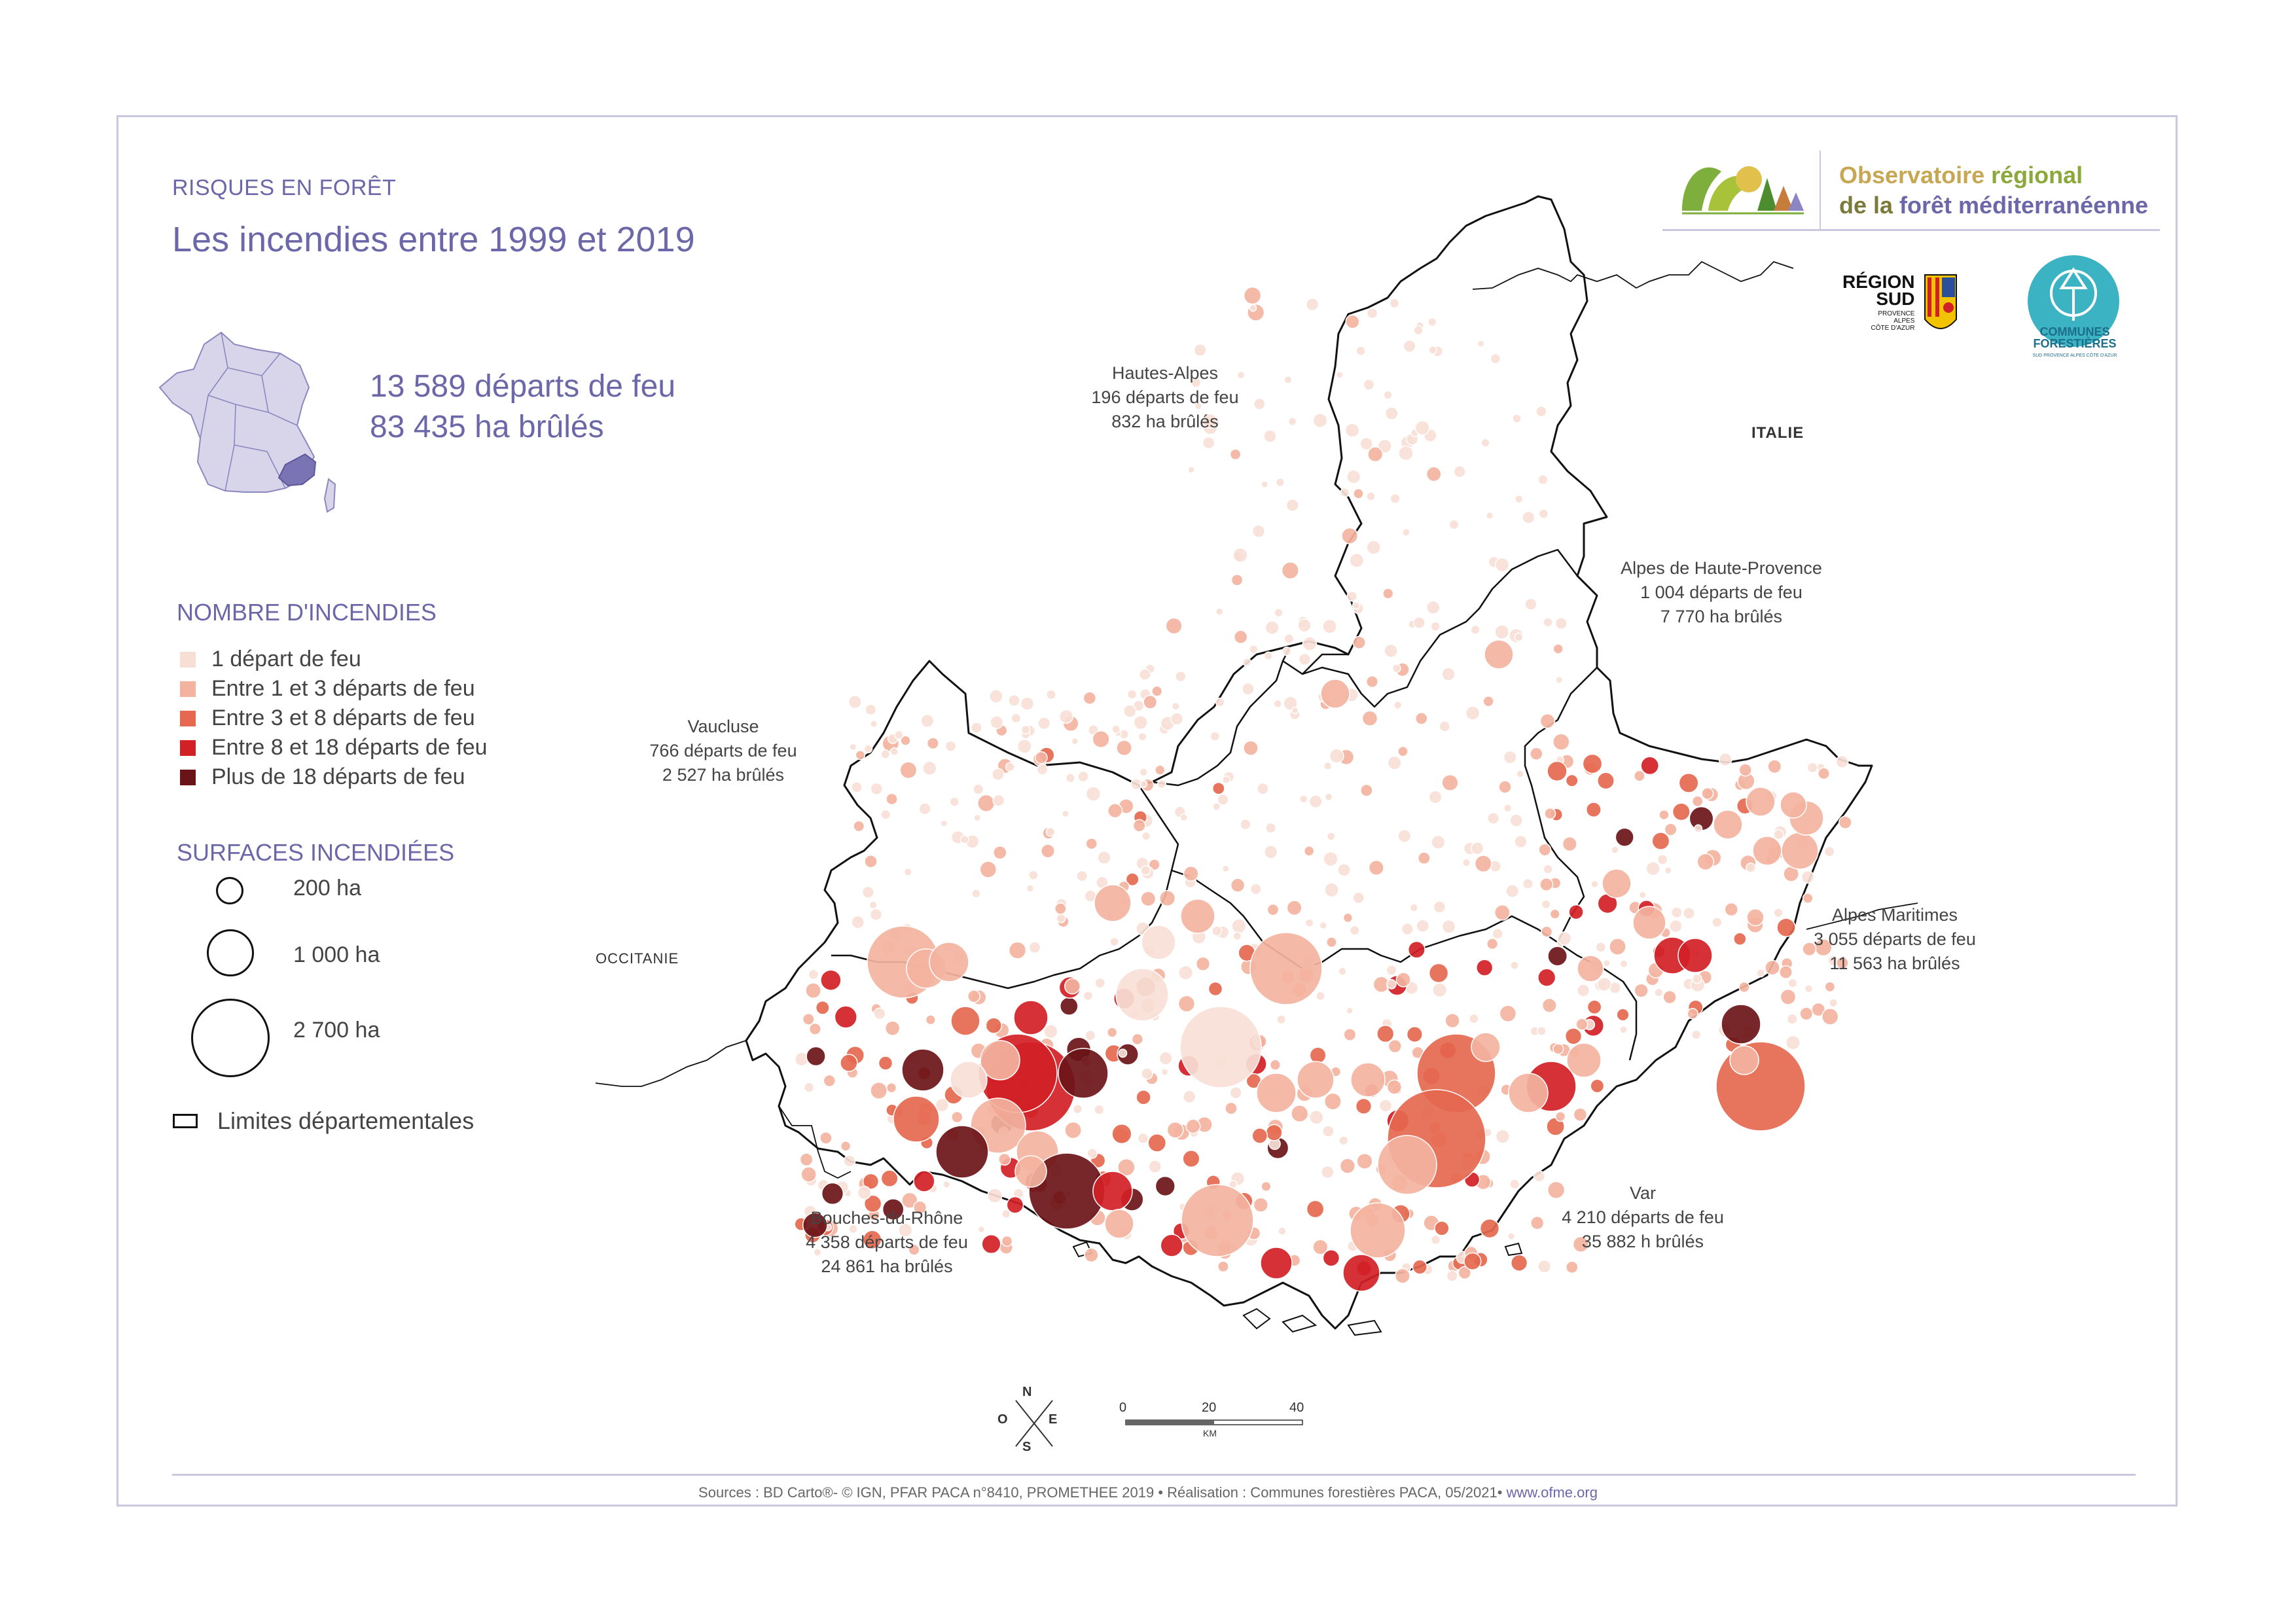 This screenshot has height=1623, width=2296. Describe the element at coordinates (1721, 592) in the screenshot. I see `dept-departs: 1 004 départs de feu` at that location.